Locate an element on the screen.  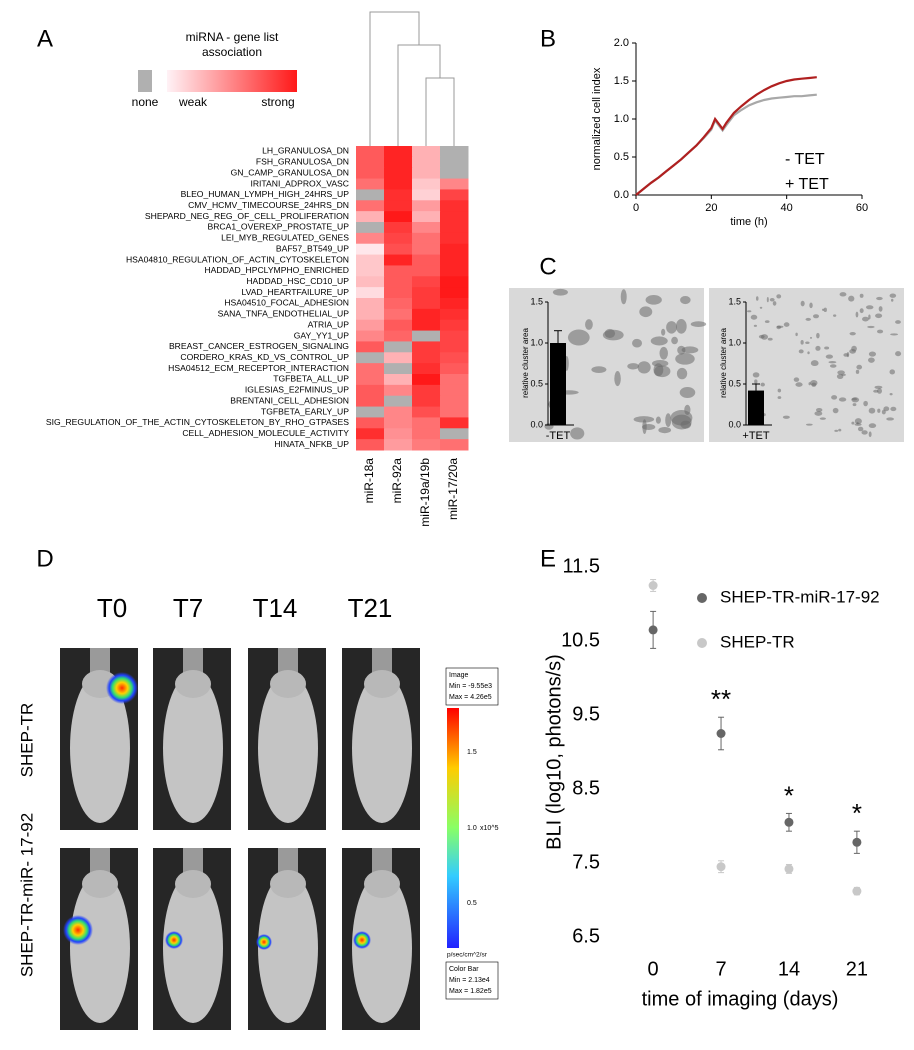
mouse-head is located at coordinates (382, 884).